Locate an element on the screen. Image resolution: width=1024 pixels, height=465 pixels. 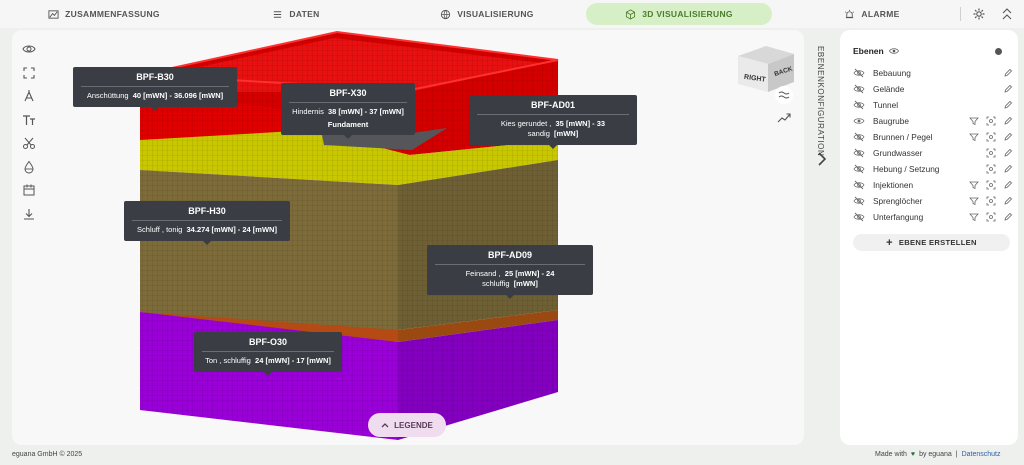
gear-icon is located at coordinates (979, 14).